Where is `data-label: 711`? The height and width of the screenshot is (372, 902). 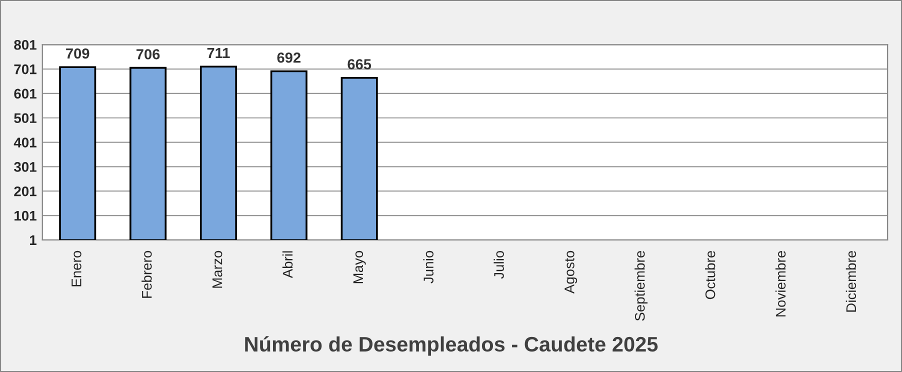
data-label: 711 is located at coordinates (218, 53).